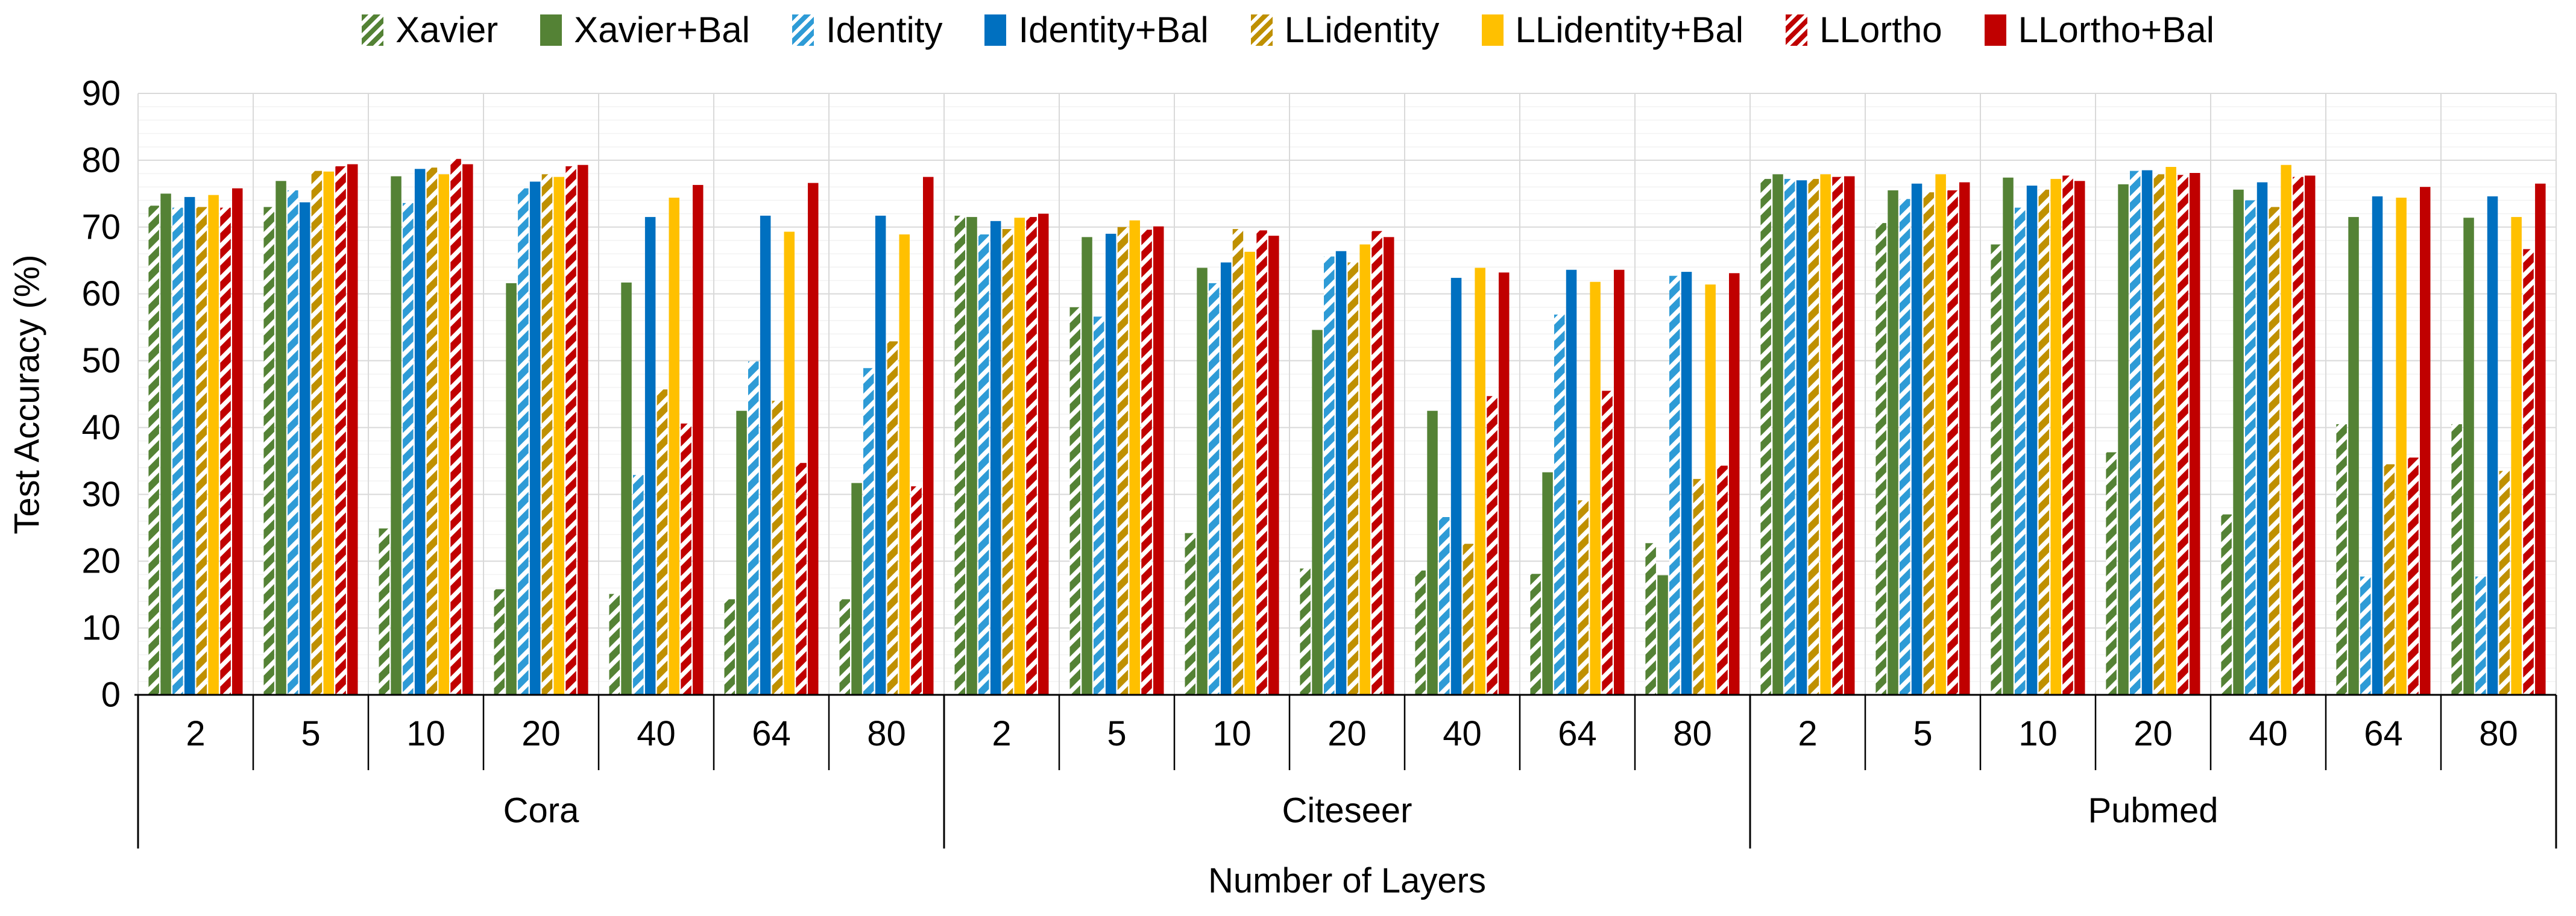  What do you see at coordinates (310, 734) in the screenshot?
I see `layer-tick-label-cora-5: 5` at bounding box center [310, 734].